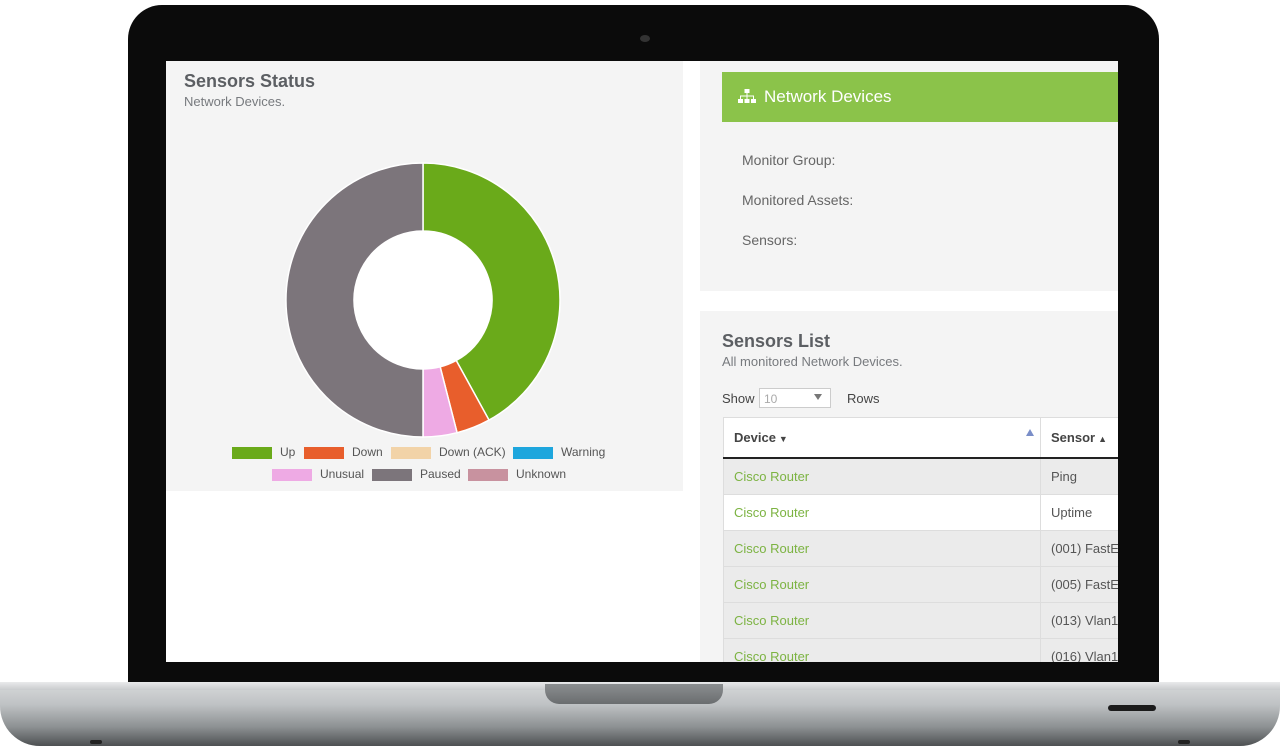 The width and height of the screenshot is (1280, 746). Describe the element at coordinates (882, 438) in the screenshot. I see `column-header-device: Device ▼` at that location.